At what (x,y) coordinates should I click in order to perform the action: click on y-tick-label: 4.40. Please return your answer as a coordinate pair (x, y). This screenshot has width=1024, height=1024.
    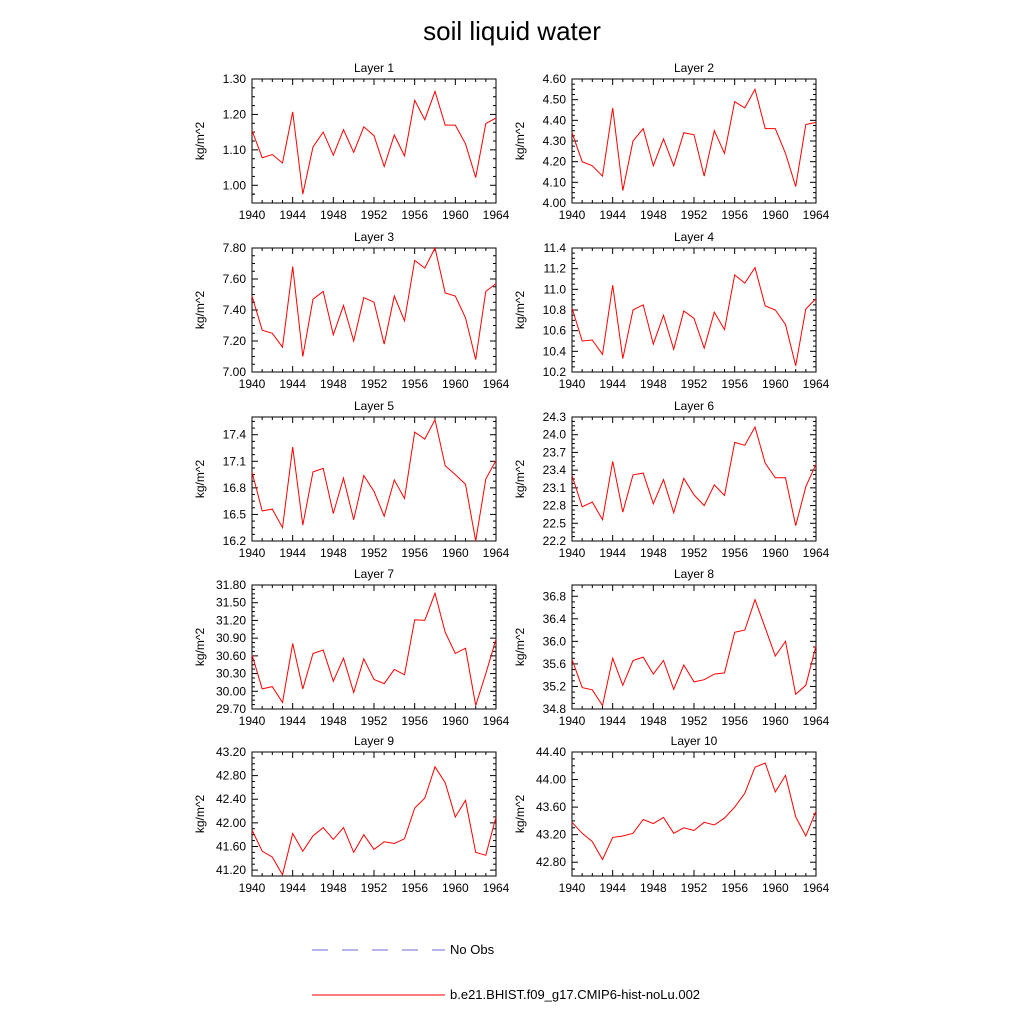
    Looking at the image, I should click on (555, 120).